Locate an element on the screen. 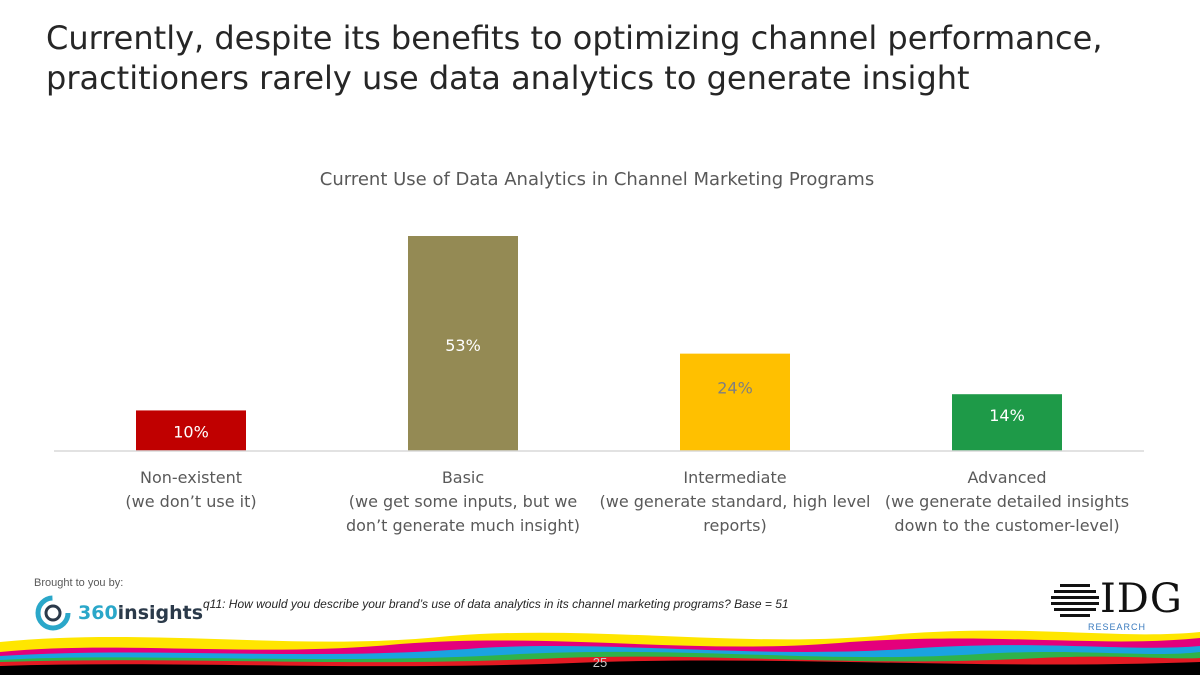 This screenshot has height=675, width=1200. data-label-0: 10% is located at coordinates (191, 431).